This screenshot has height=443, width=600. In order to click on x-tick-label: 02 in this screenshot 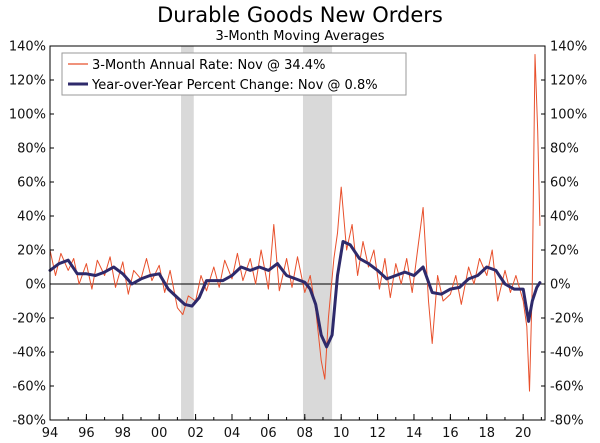, I will do `click(195, 433)`.